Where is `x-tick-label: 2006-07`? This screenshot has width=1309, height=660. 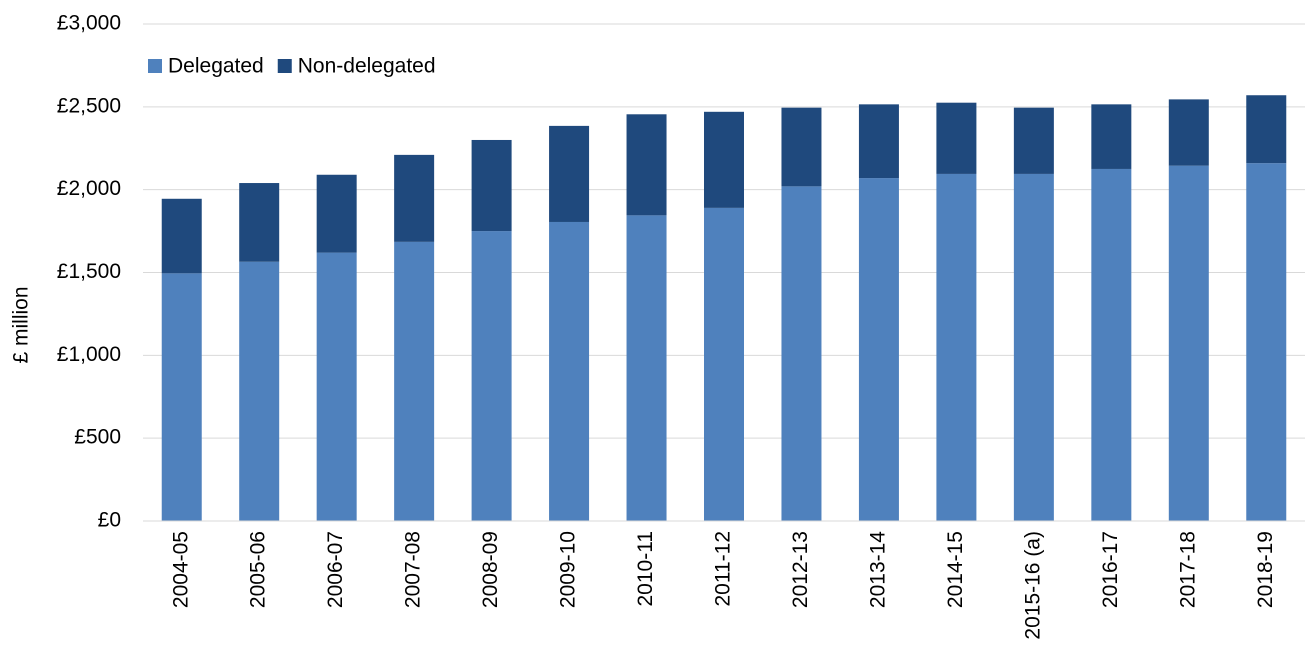 x-tick-label: 2006-07 is located at coordinates (335, 569).